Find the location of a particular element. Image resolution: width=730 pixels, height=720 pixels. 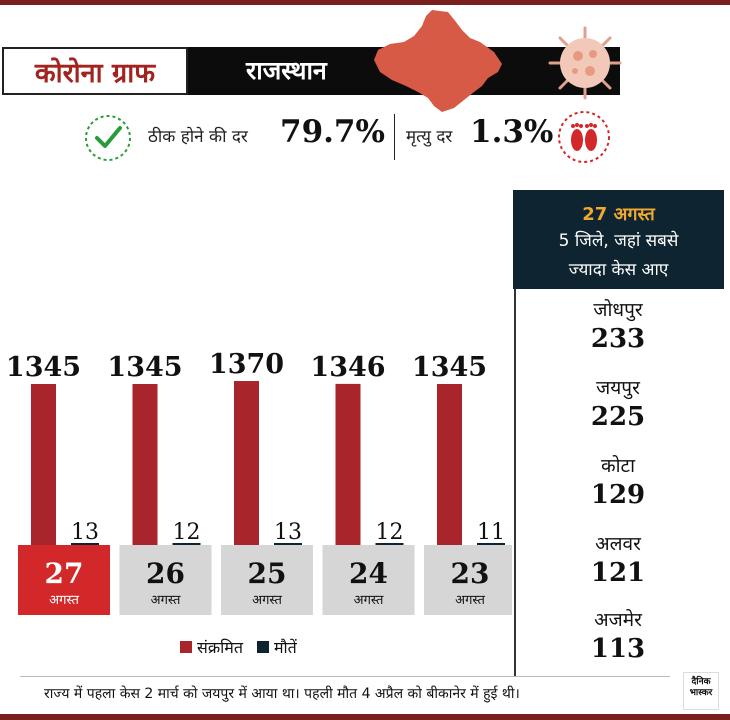

deaths-value-label: 11 is located at coordinates (491, 532).